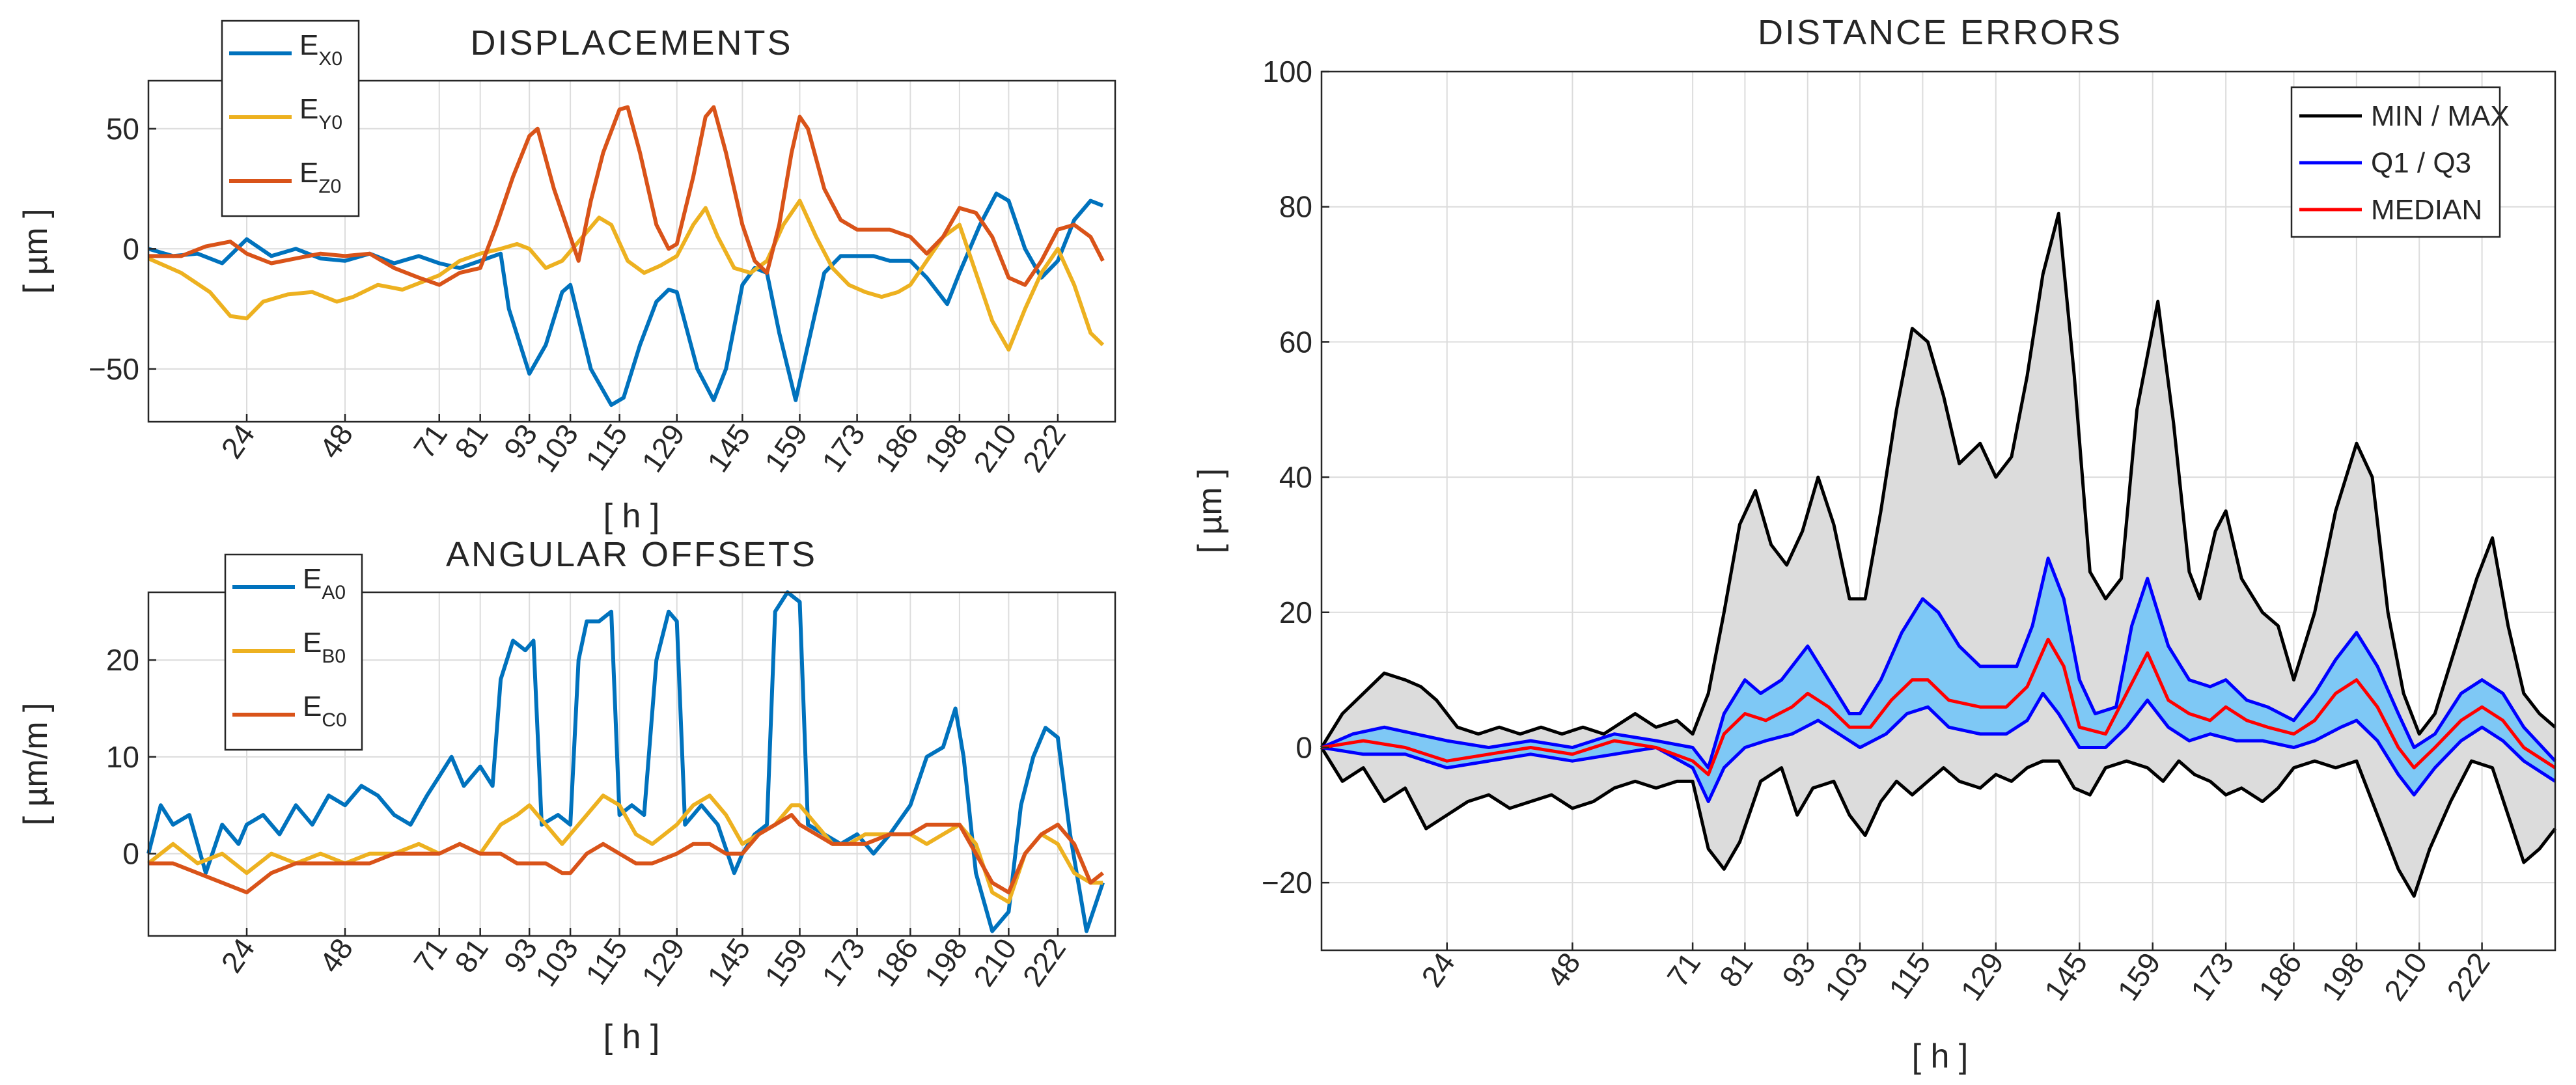  Describe the element at coordinates (631, 1037) in the screenshot. I see `angular-x-label: [ h ]` at that location.